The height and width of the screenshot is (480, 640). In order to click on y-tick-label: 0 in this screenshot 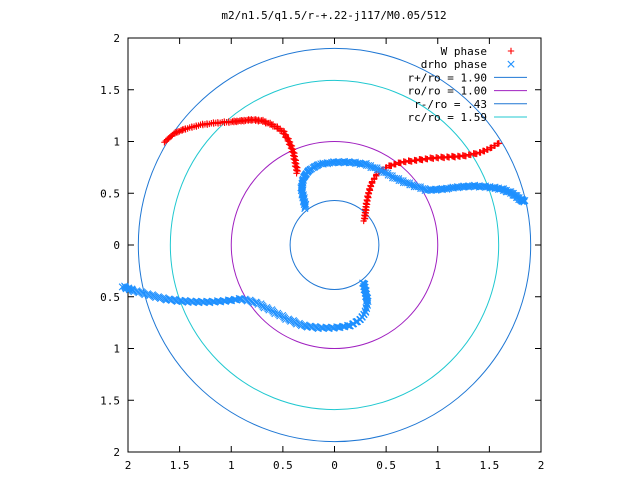, I will do `click(116, 245)`.